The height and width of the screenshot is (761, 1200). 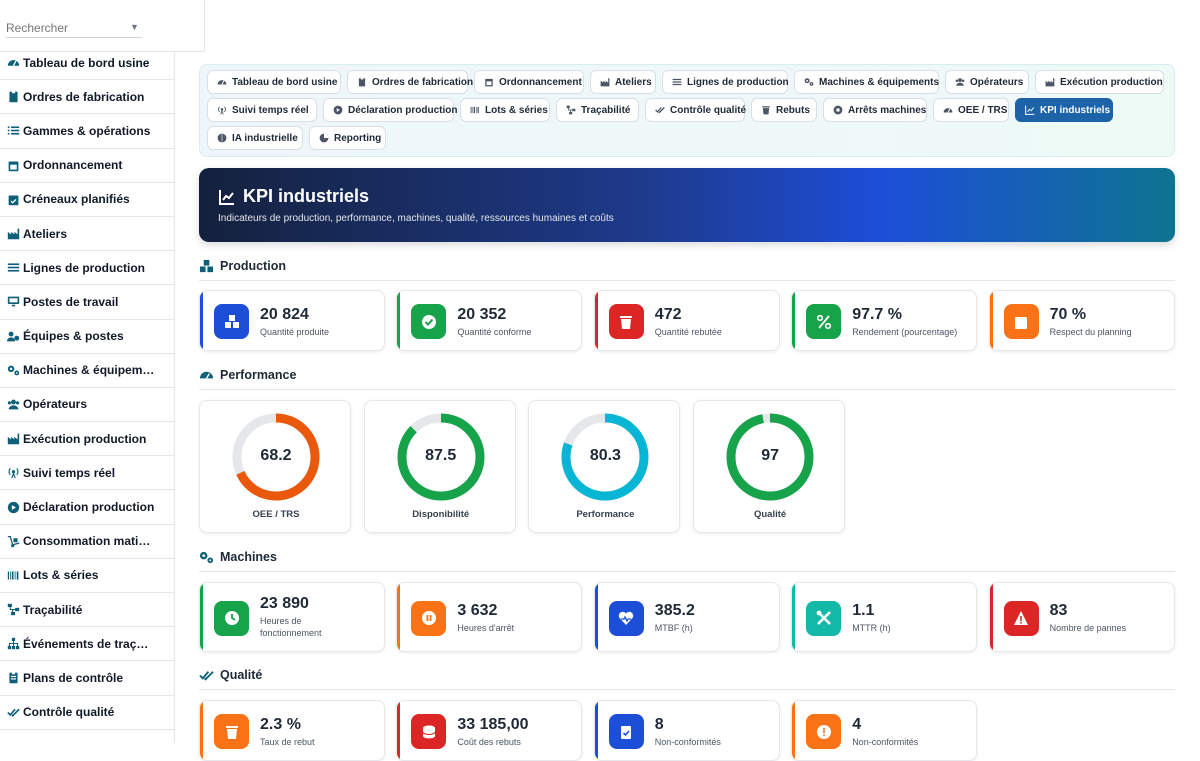 I want to click on sidebar-item-execution-production: Exécution production, so click(x=87, y=439).